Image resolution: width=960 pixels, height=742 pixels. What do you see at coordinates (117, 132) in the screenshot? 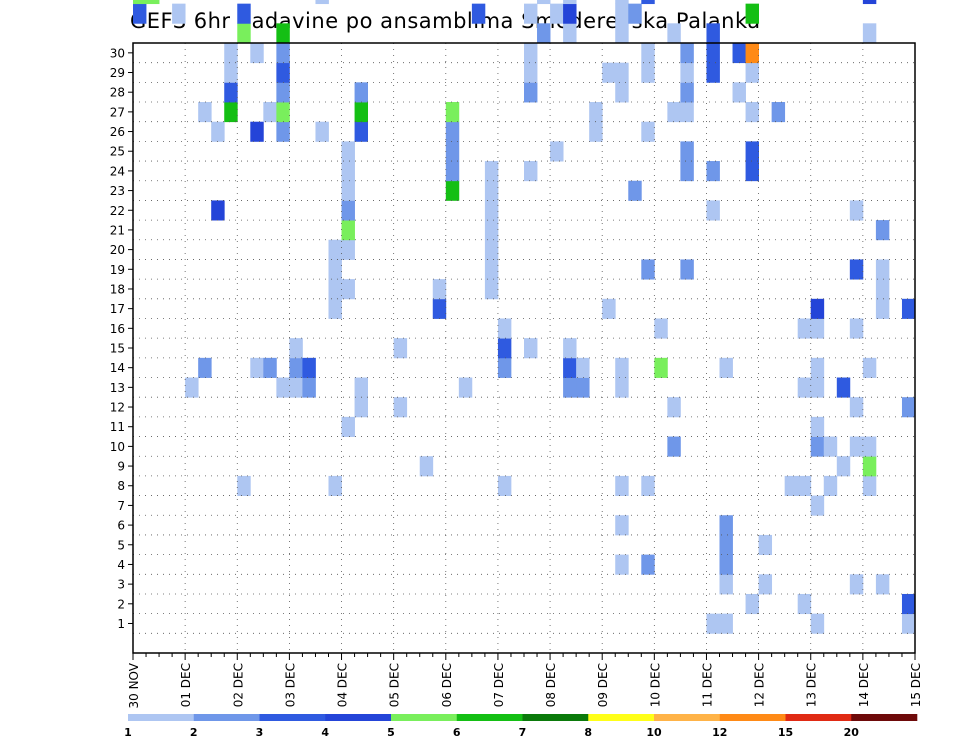
I see `y-tick-label: 26` at bounding box center [117, 132].